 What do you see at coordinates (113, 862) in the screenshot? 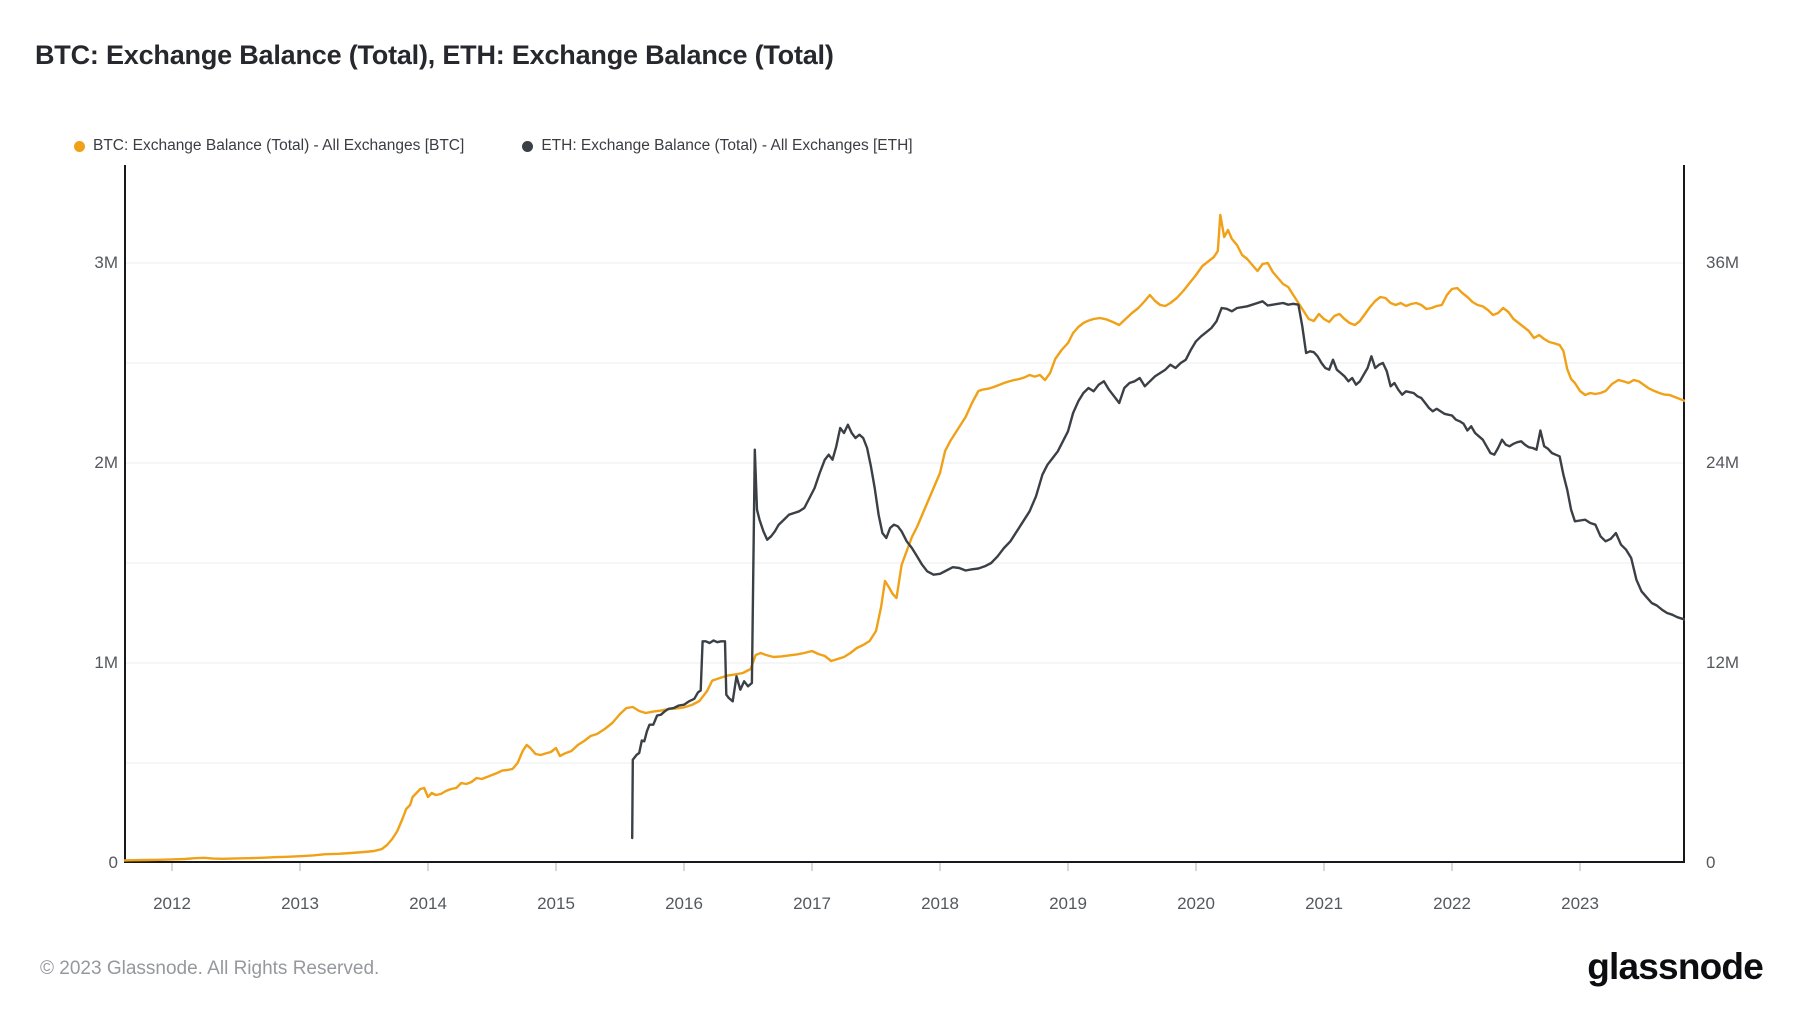
I see `y-axis-left-label: 0` at bounding box center [113, 862].